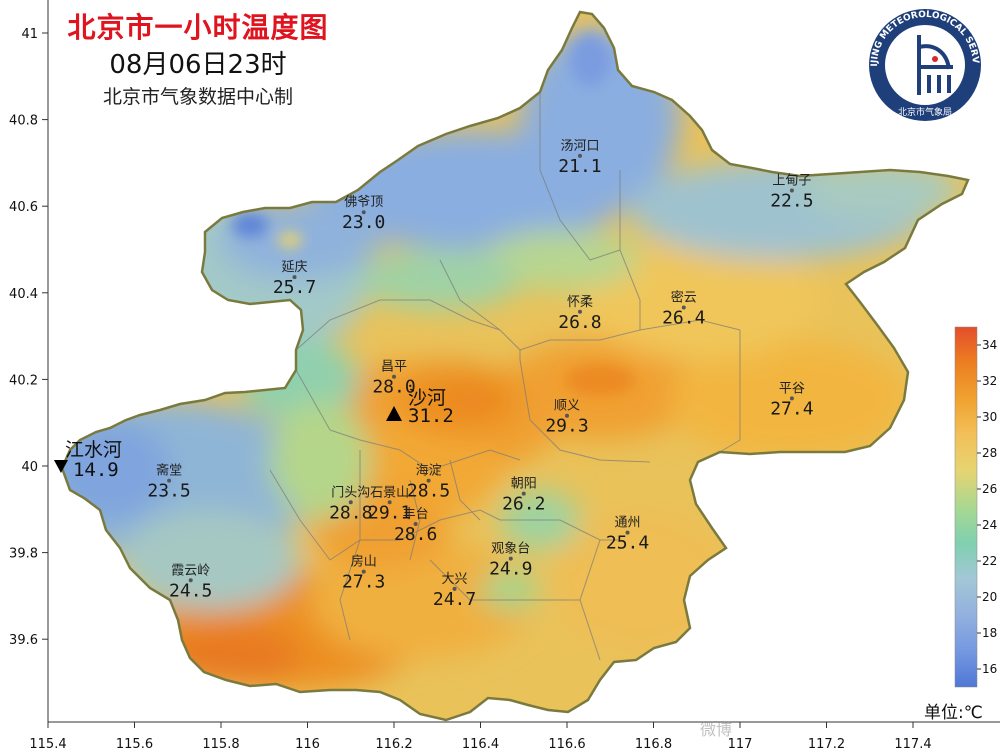  Describe the element at coordinates (427, 398) in the screenshot. I see `max-station-name: 沙河` at that location.